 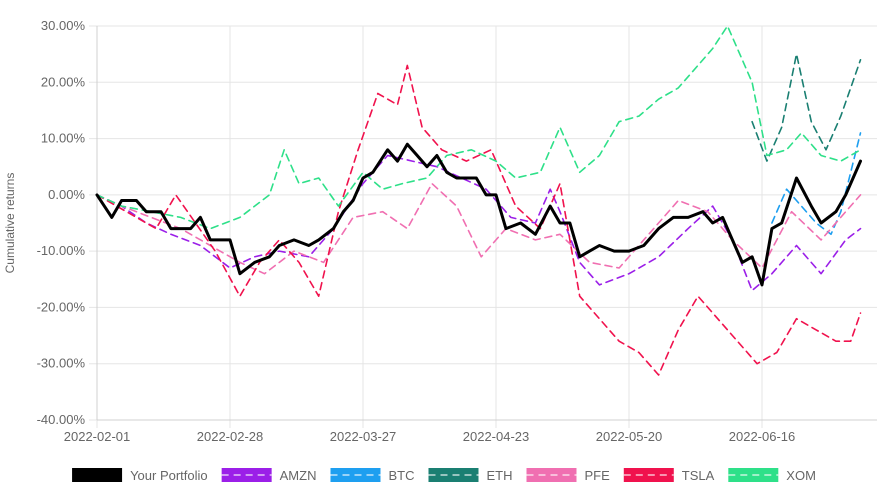 What do you see at coordinates (499, 475) in the screenshot?
I see `legend-label: ETH` at bounding box center [499, 475].